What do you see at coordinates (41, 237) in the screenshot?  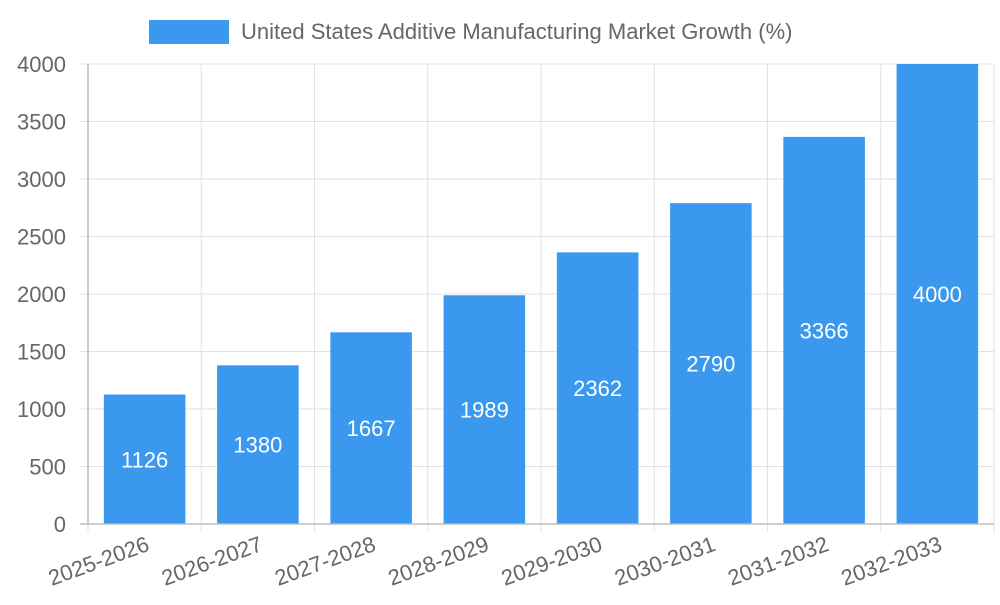 I see `y-tick-label: 2500` at bounding box center [41, 237].